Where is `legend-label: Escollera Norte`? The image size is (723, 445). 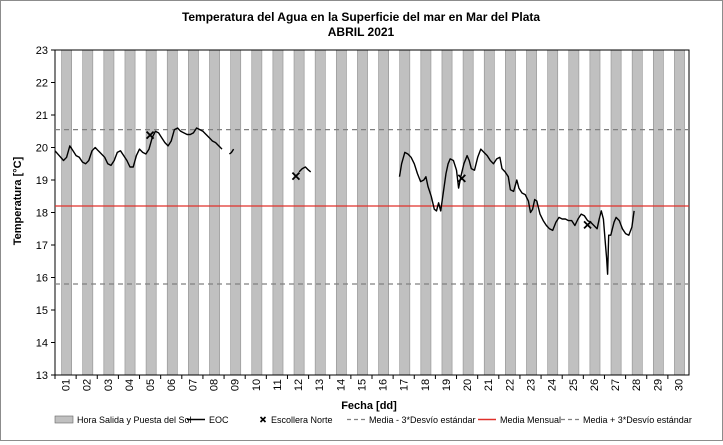 legend-label: Escollera Norte is located at coordinates (302, 420).